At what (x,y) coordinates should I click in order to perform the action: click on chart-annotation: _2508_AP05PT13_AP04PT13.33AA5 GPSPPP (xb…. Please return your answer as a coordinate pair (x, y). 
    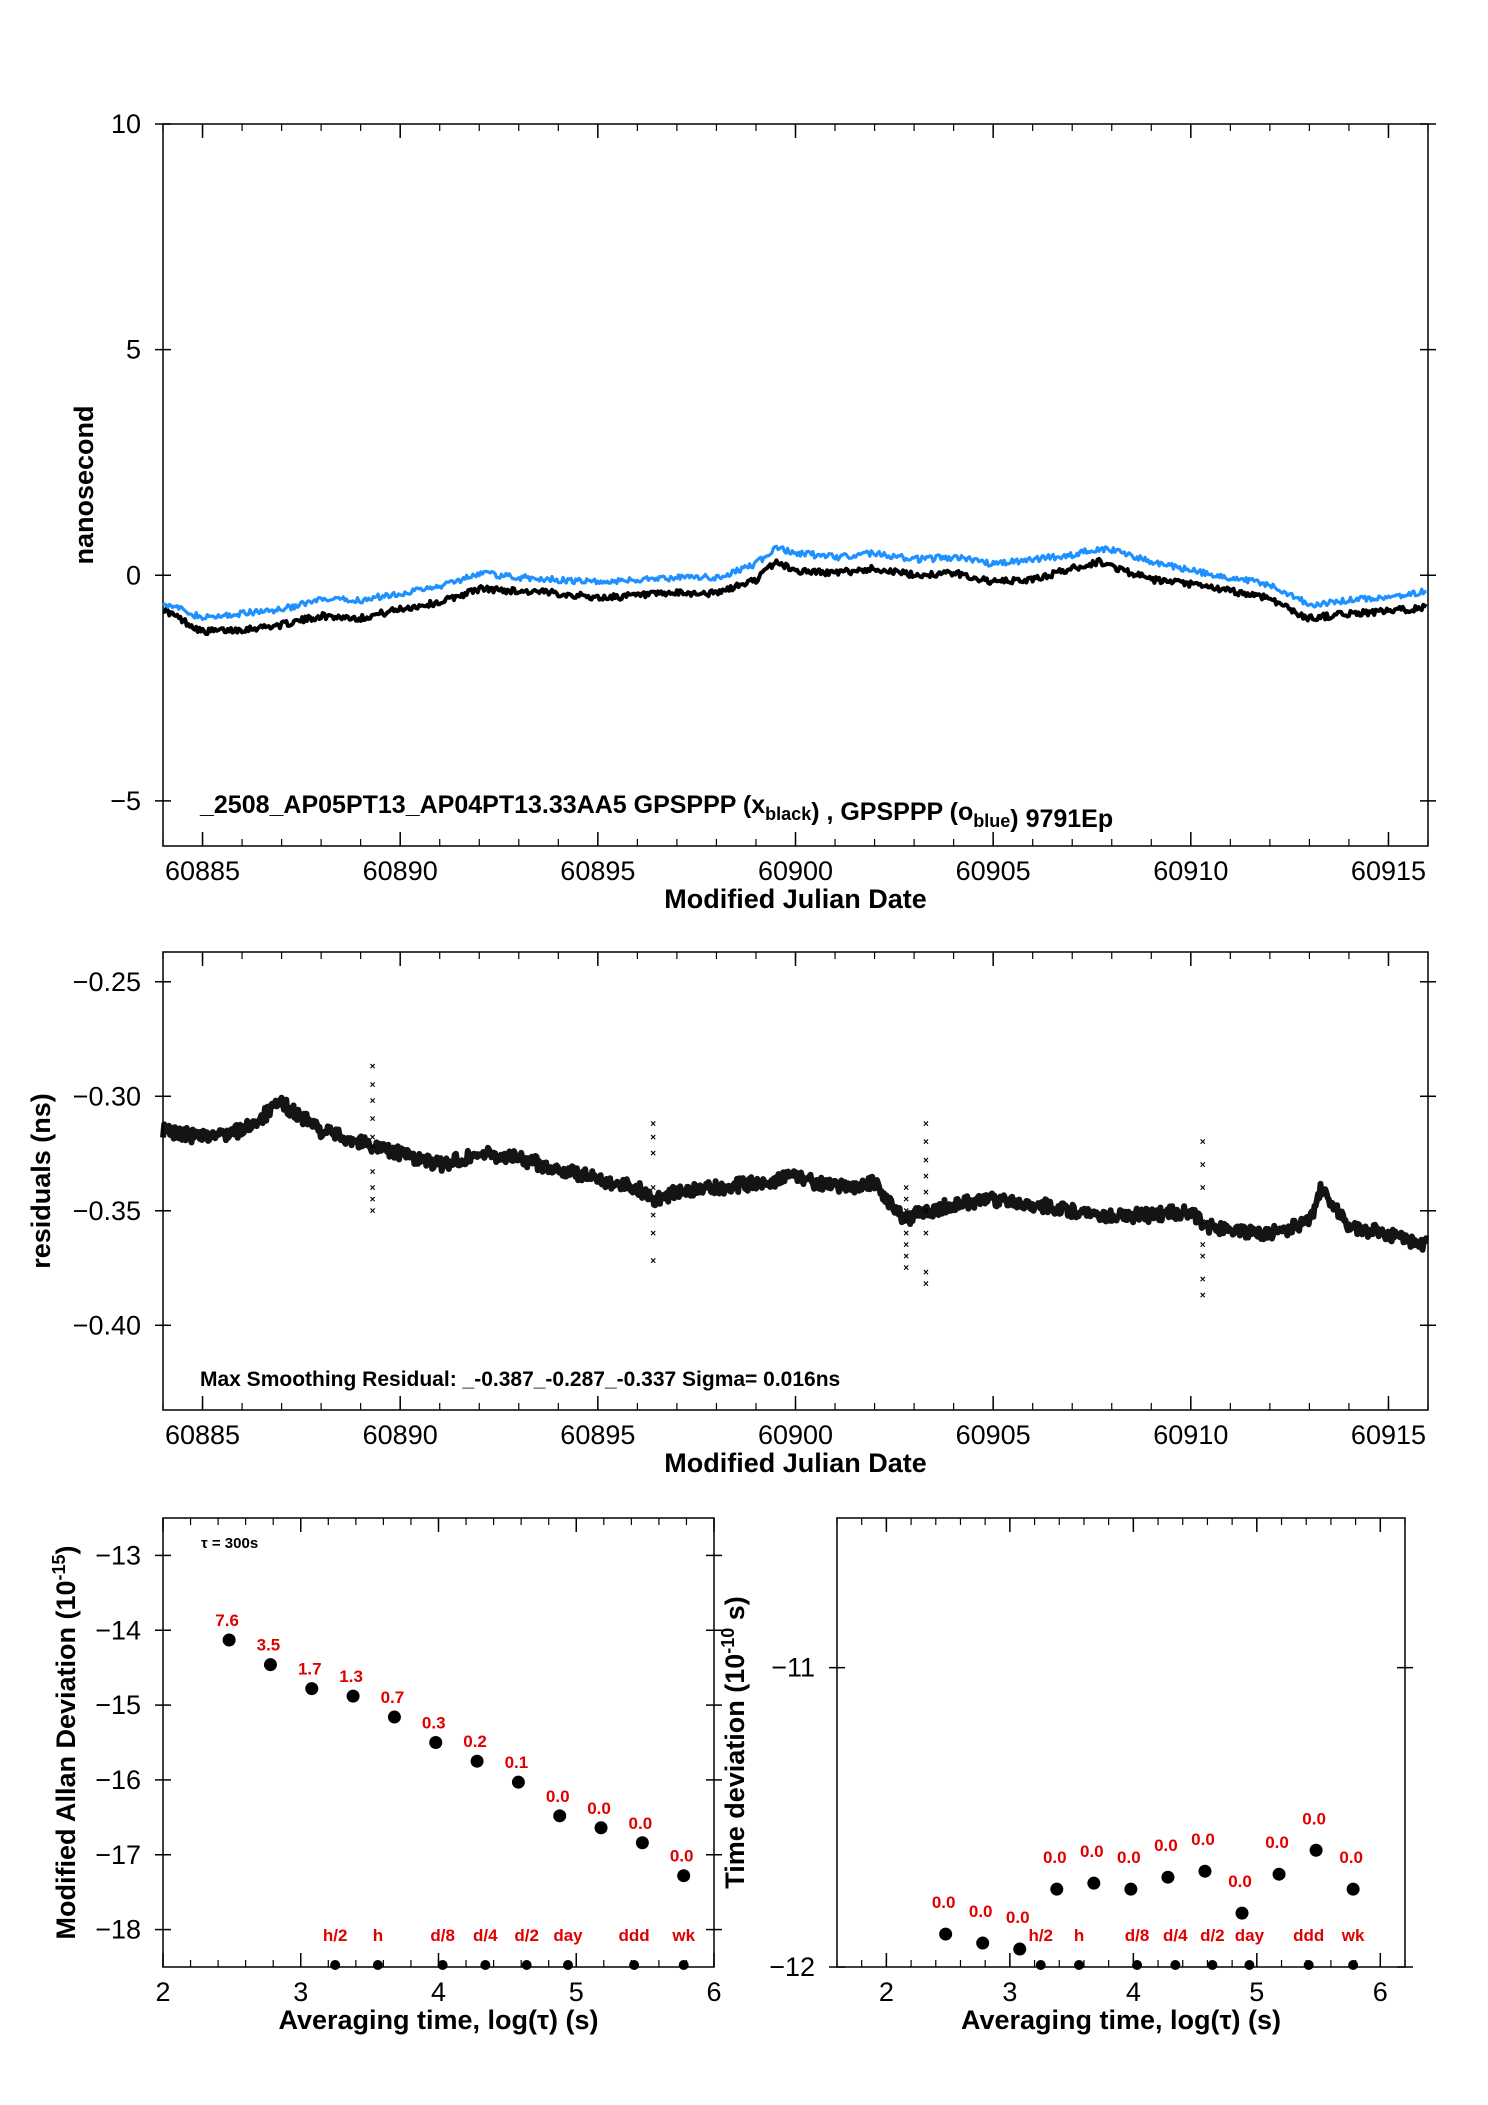
    Looking at the image, I should click on (656, 812).